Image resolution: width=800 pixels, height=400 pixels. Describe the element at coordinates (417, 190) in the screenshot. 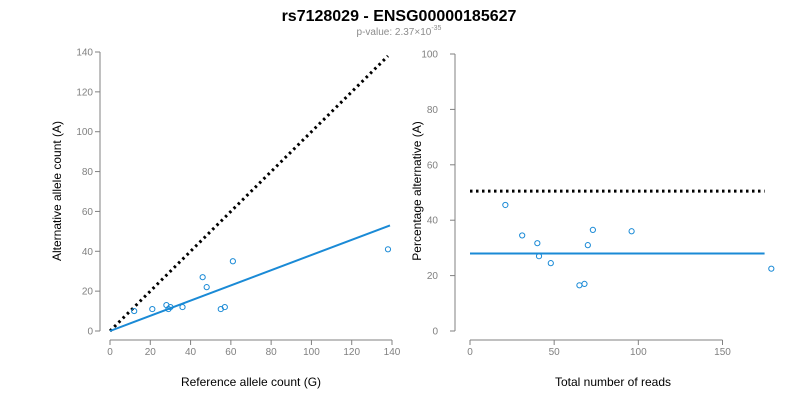

I see `y-axis-title: Percentage alternative (A)` at that location.